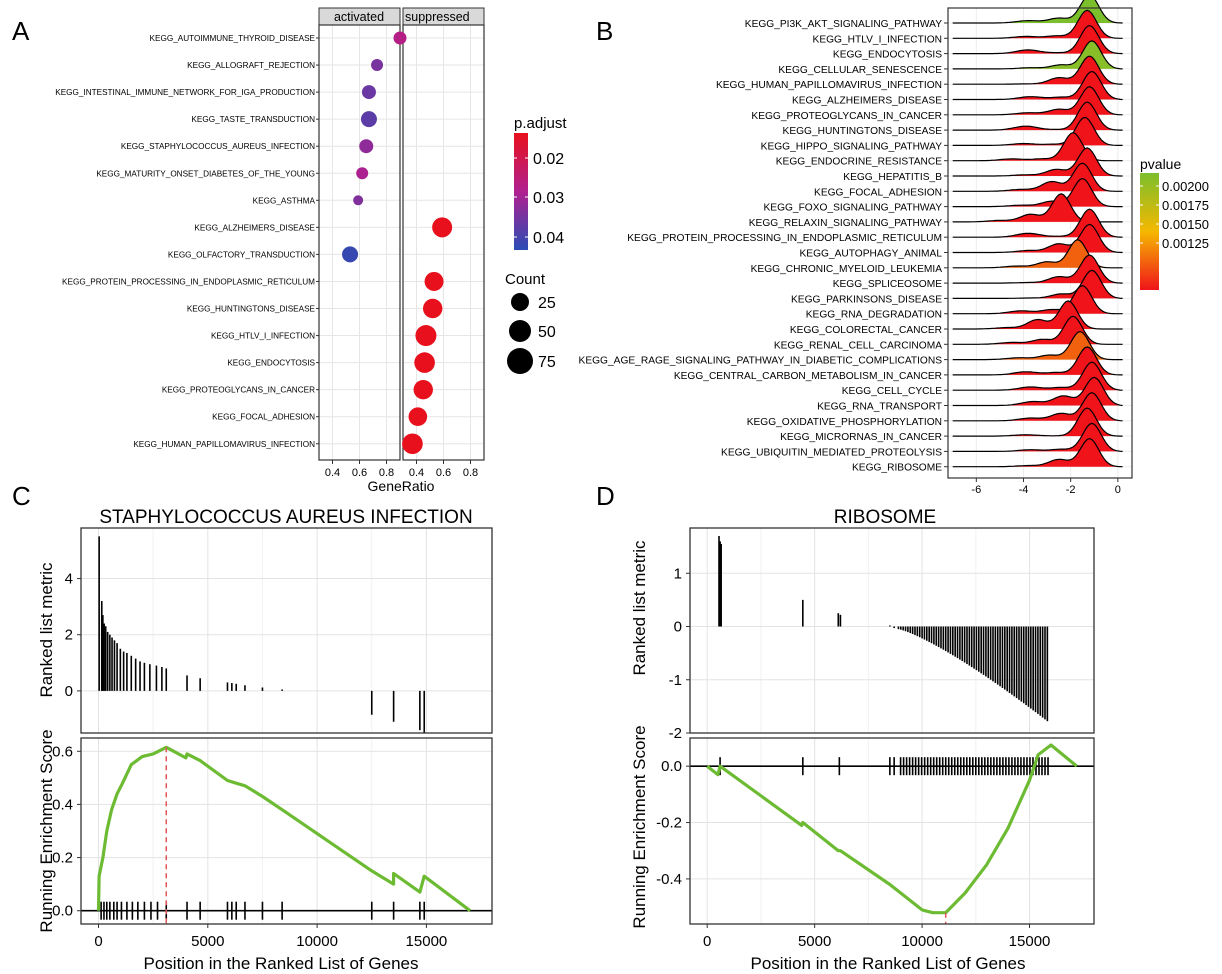  I want to click on panel-letter-d: D, so click(605, 496).